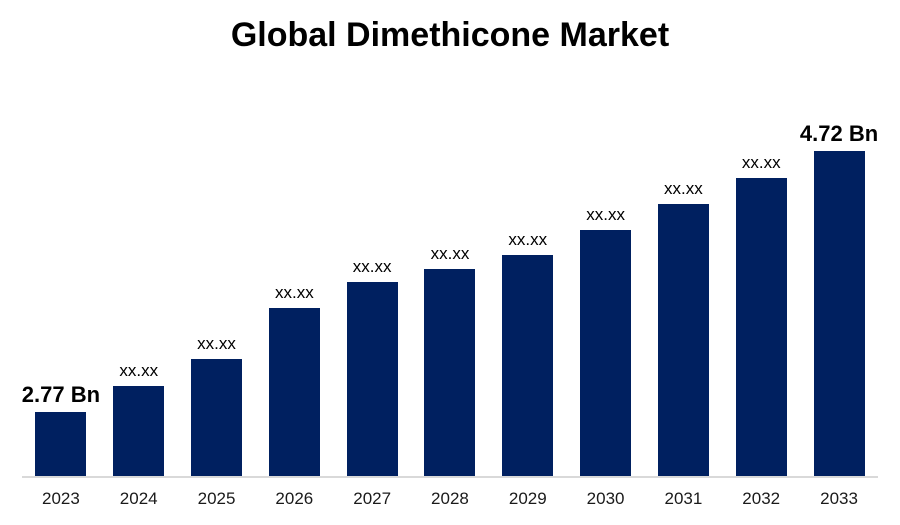 This screenshot has height=525, width=900. I want to click on x-axis-label-2023: 2023, so click(60, 498).